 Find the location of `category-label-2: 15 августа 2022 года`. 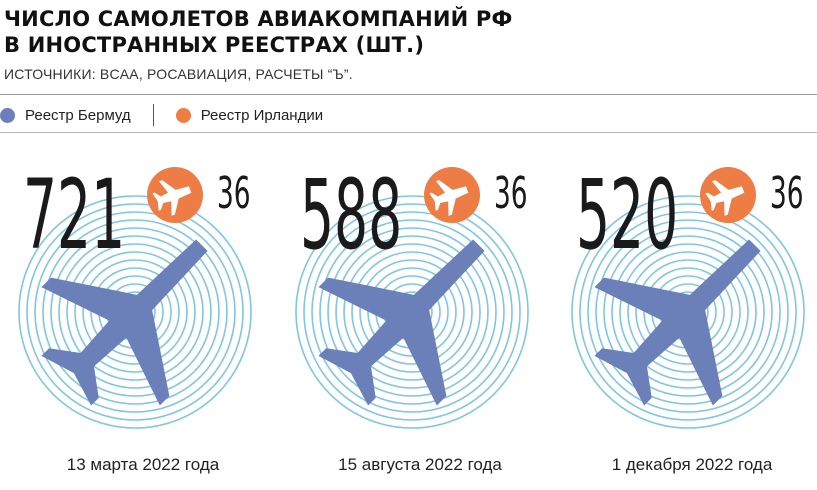

category-label-2: 15 августа 2022 года is located at coordinates (420, 464).